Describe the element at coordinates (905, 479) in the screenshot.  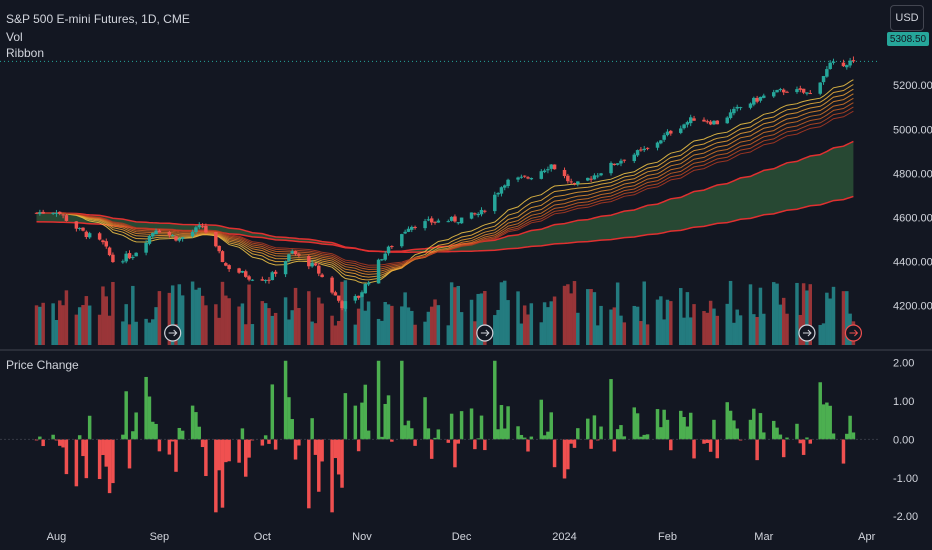
I see `lower-y-tick-label: -1.00` at that location.